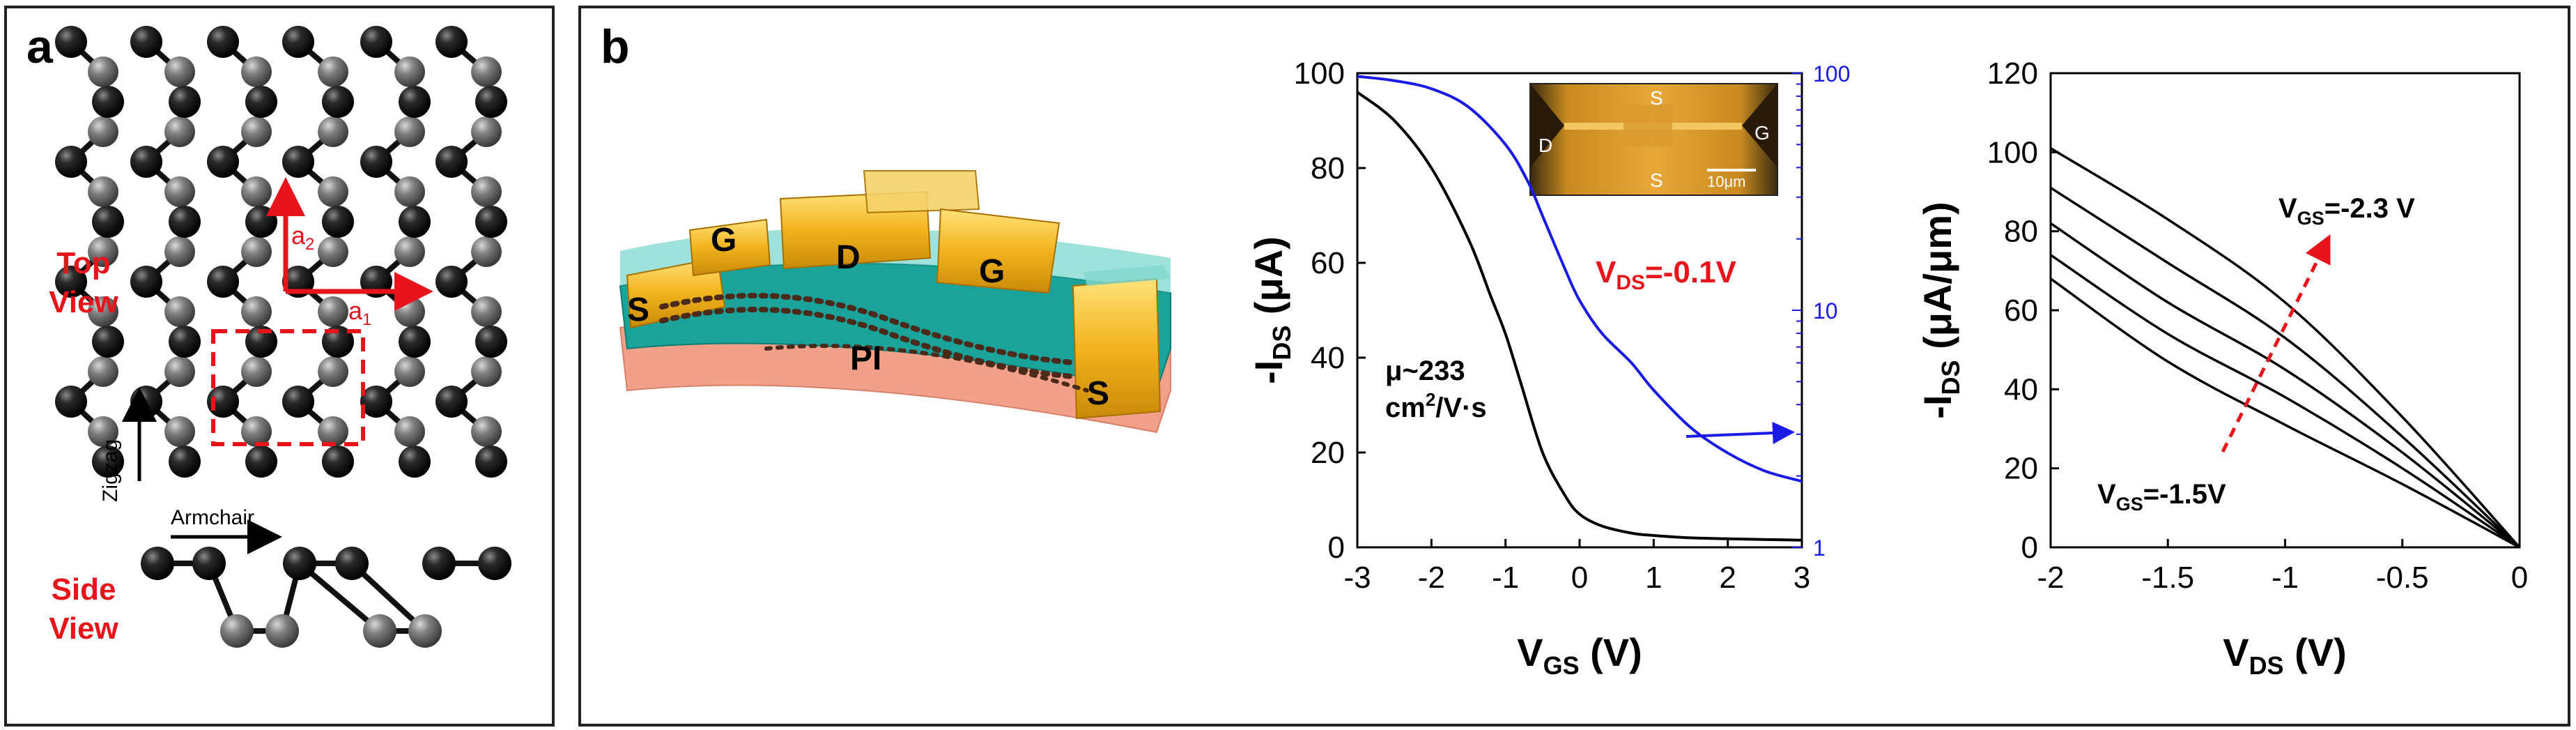 This screenshot has height=730, width=2576. I want to click on a1-label: a1, so click(359, 312).